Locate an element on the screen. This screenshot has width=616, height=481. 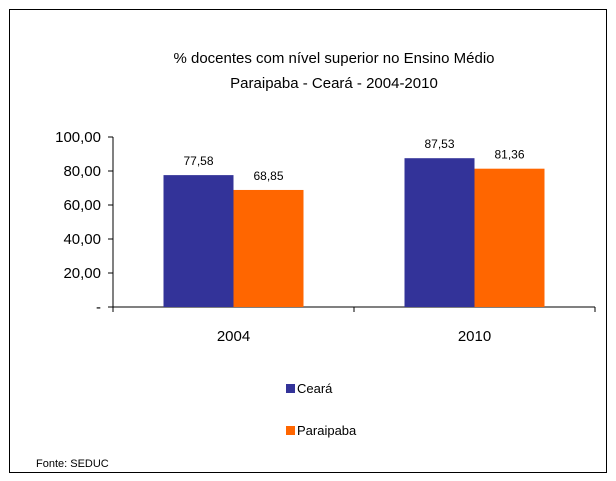
y-tick-label: 40,00 is located at coordinates (82, 239).